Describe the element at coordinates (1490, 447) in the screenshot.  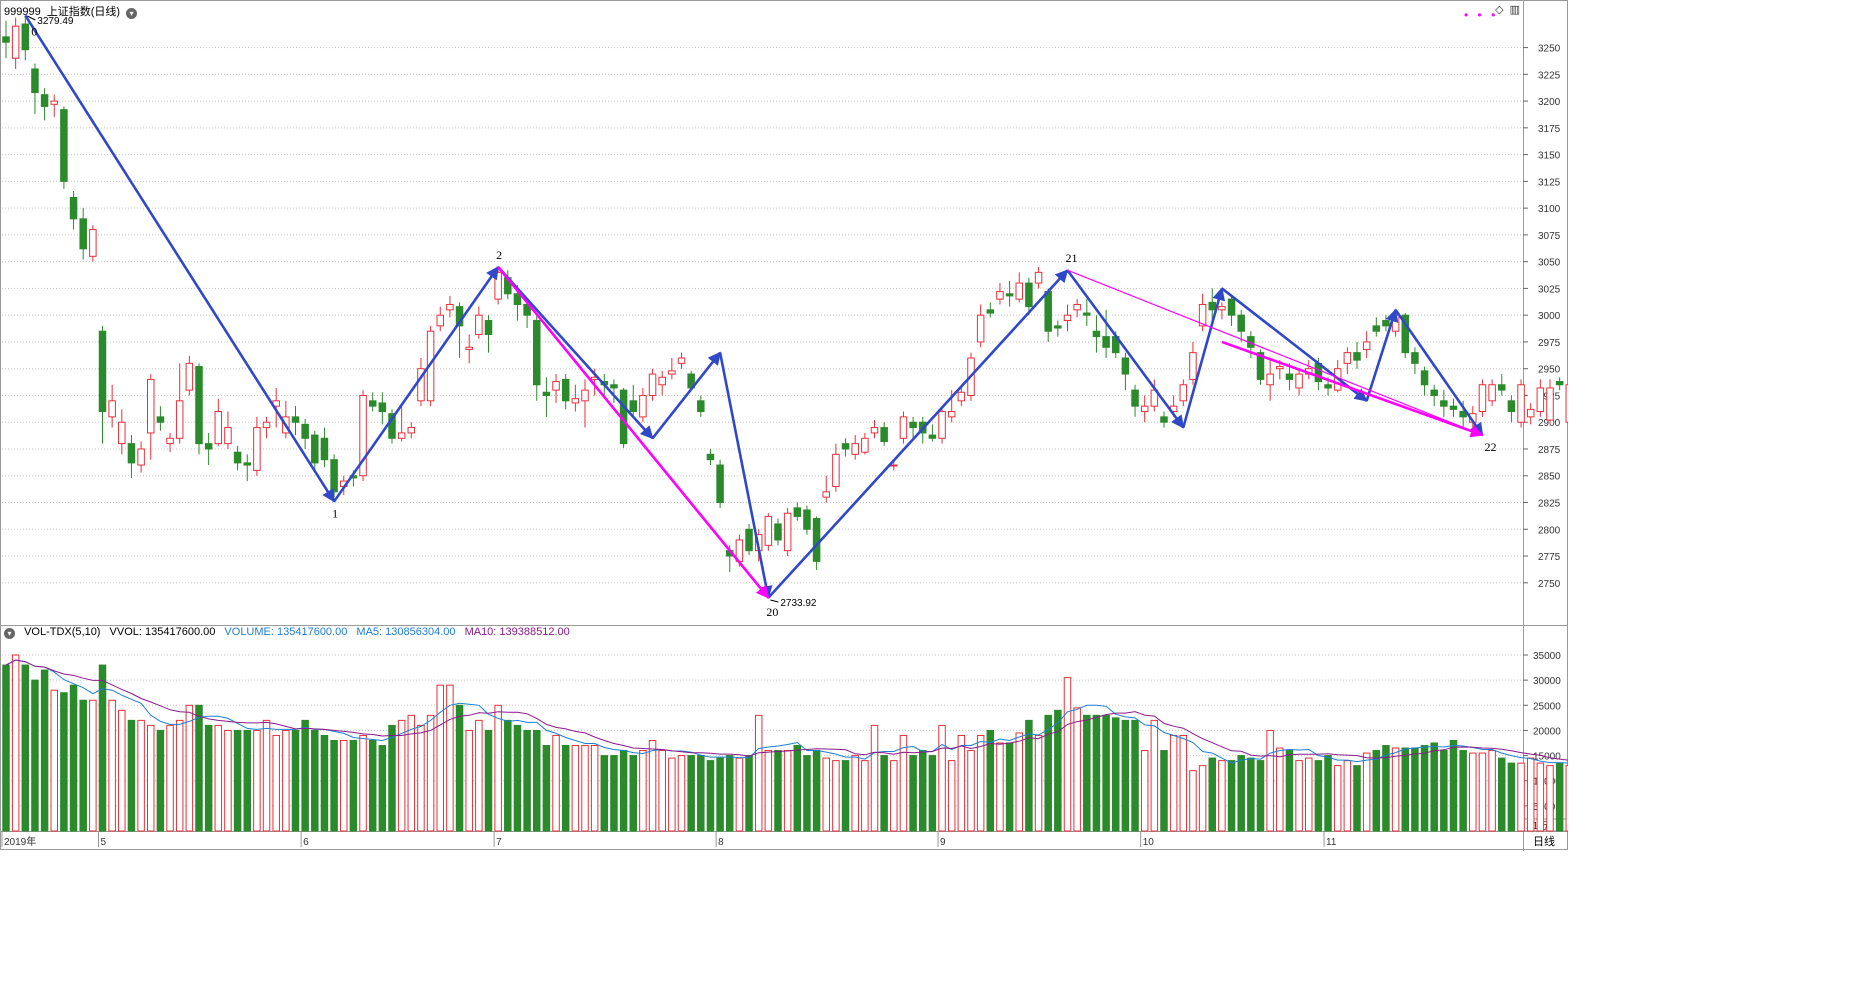
I see `wave-point-label: 22` at that location.